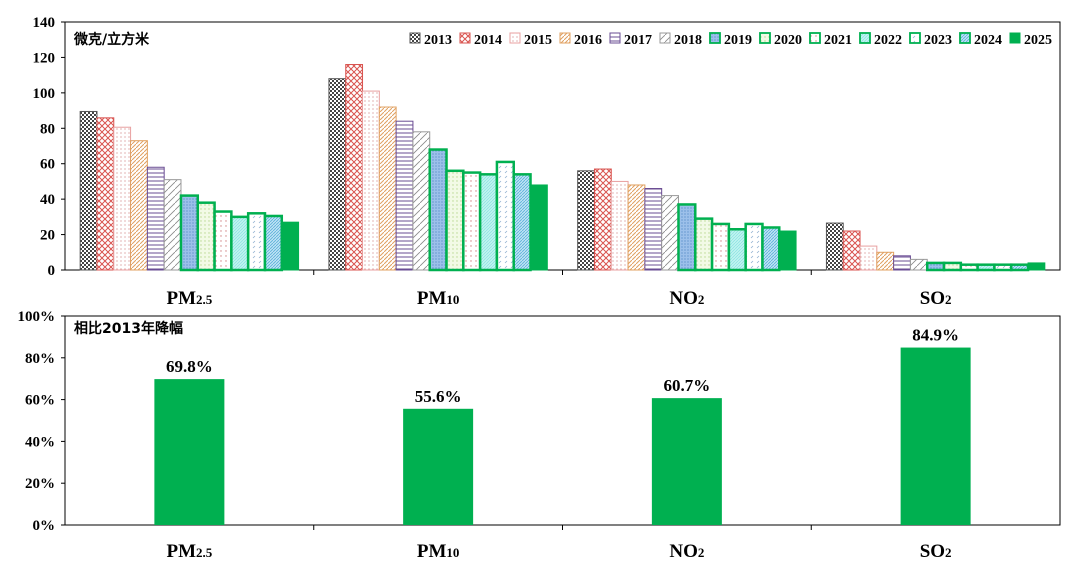 This screenshot has height=563, width=1080. What do you see at coordinates (586, 220) in the screenshot?
I see `bar-2013-NO2` at bounding box center [586, 220].